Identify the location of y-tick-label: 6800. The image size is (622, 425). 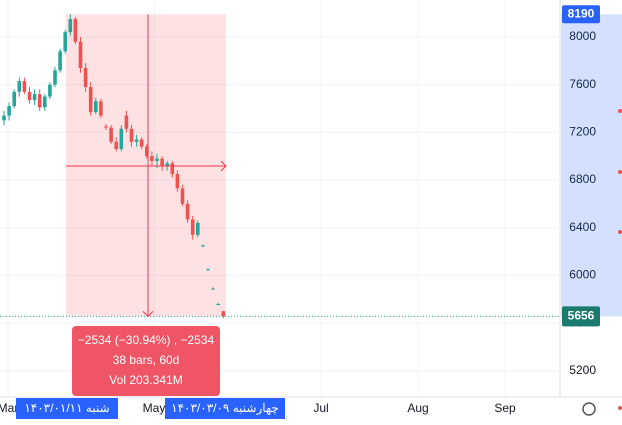
(582, 179).